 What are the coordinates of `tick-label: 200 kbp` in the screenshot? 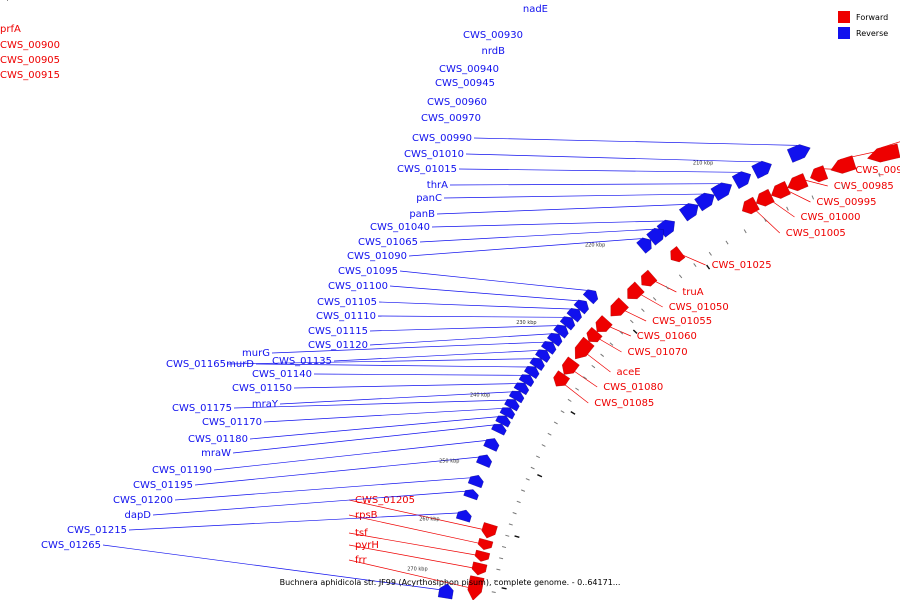 It's located at (5, 1).